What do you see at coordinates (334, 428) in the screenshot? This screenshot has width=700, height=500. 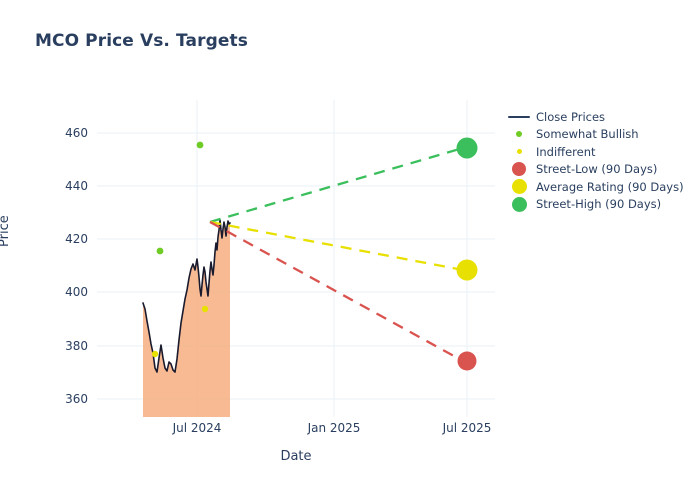 I see `x-tick-label: Jan 2025` at bounding box center [334, 428].